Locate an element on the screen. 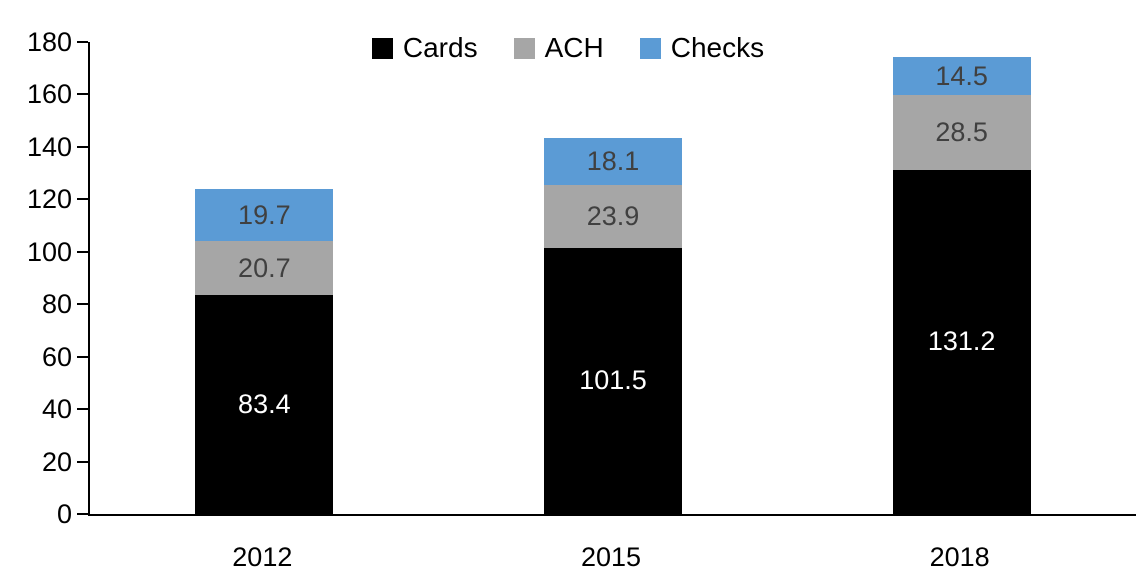 Image resolution: width=1136 pixels, height=588 pixels. bar-segment-ach-2012: 20.7 is located at coordinates (264, 268).